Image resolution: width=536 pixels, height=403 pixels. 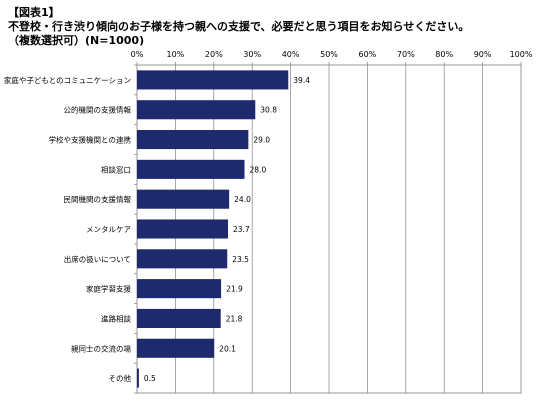 I want to click on category-label: 親同士の交流の場, so click(x=101, y=348).